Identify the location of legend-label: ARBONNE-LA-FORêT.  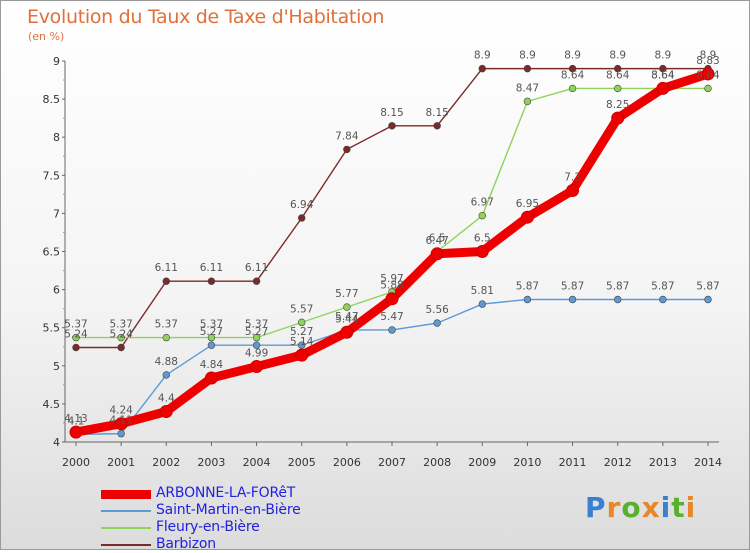
(226, 493).